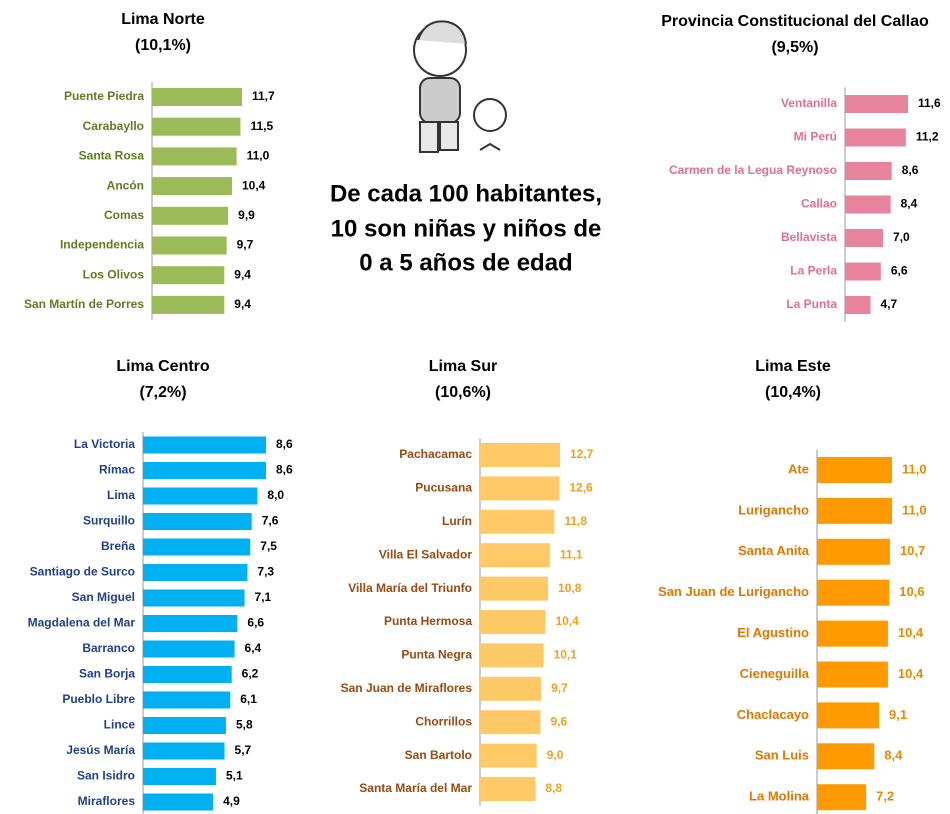 This screenshot has height=814, width=950. I want to click on category-label: Magdalena del Mar, so click(82, 623).